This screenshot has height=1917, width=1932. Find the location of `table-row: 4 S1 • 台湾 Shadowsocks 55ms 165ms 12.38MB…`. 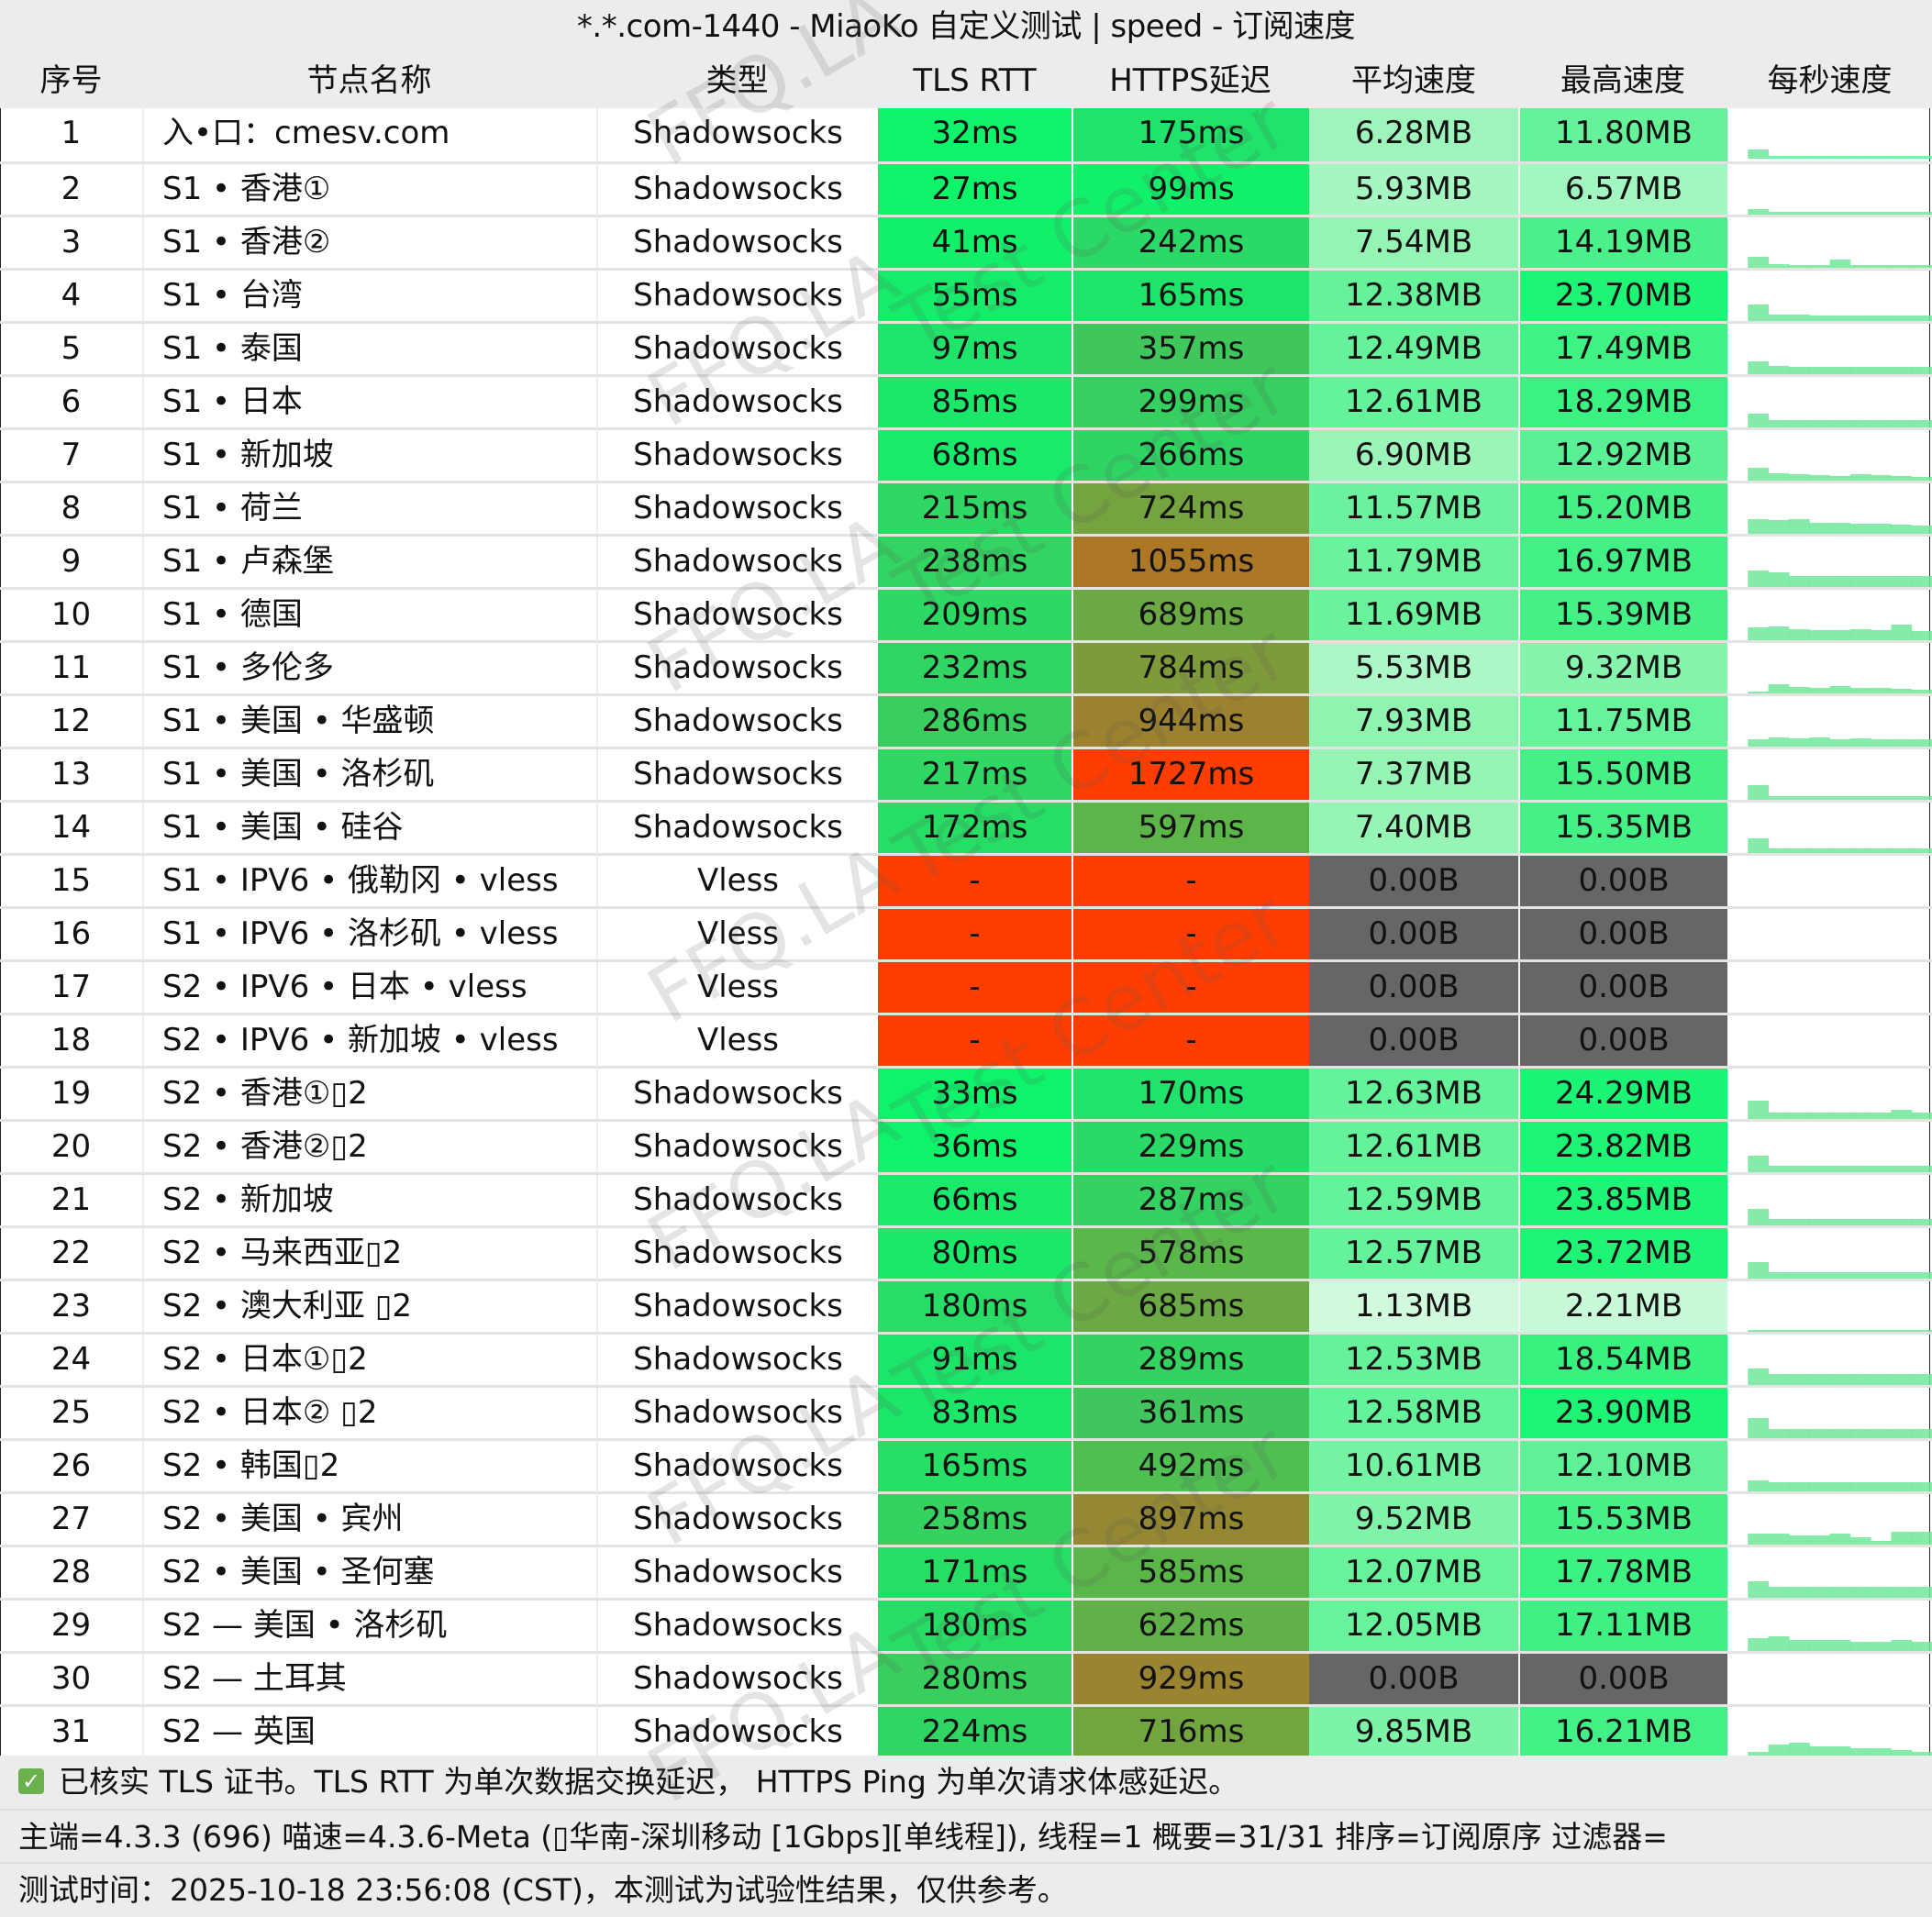

table-row: 4 S1 • 台湾 Shadowsocks 55ms 165ms 12.38MB… is located at coordinates (966, 295).